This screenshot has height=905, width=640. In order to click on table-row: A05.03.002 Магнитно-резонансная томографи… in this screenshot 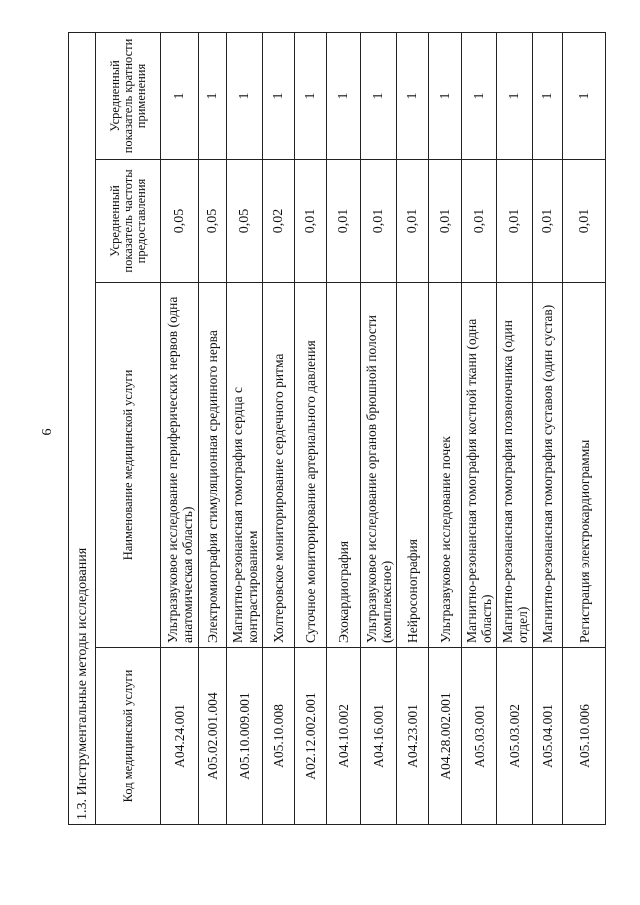, I will do `click(514, 428)`.